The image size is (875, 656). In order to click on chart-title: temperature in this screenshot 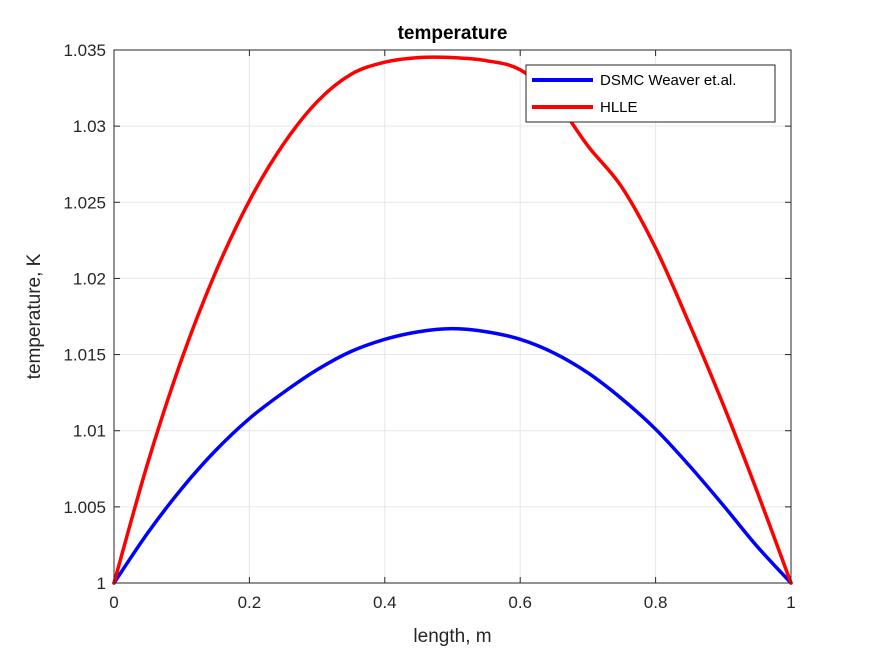, I will do `click(453, 33)`.